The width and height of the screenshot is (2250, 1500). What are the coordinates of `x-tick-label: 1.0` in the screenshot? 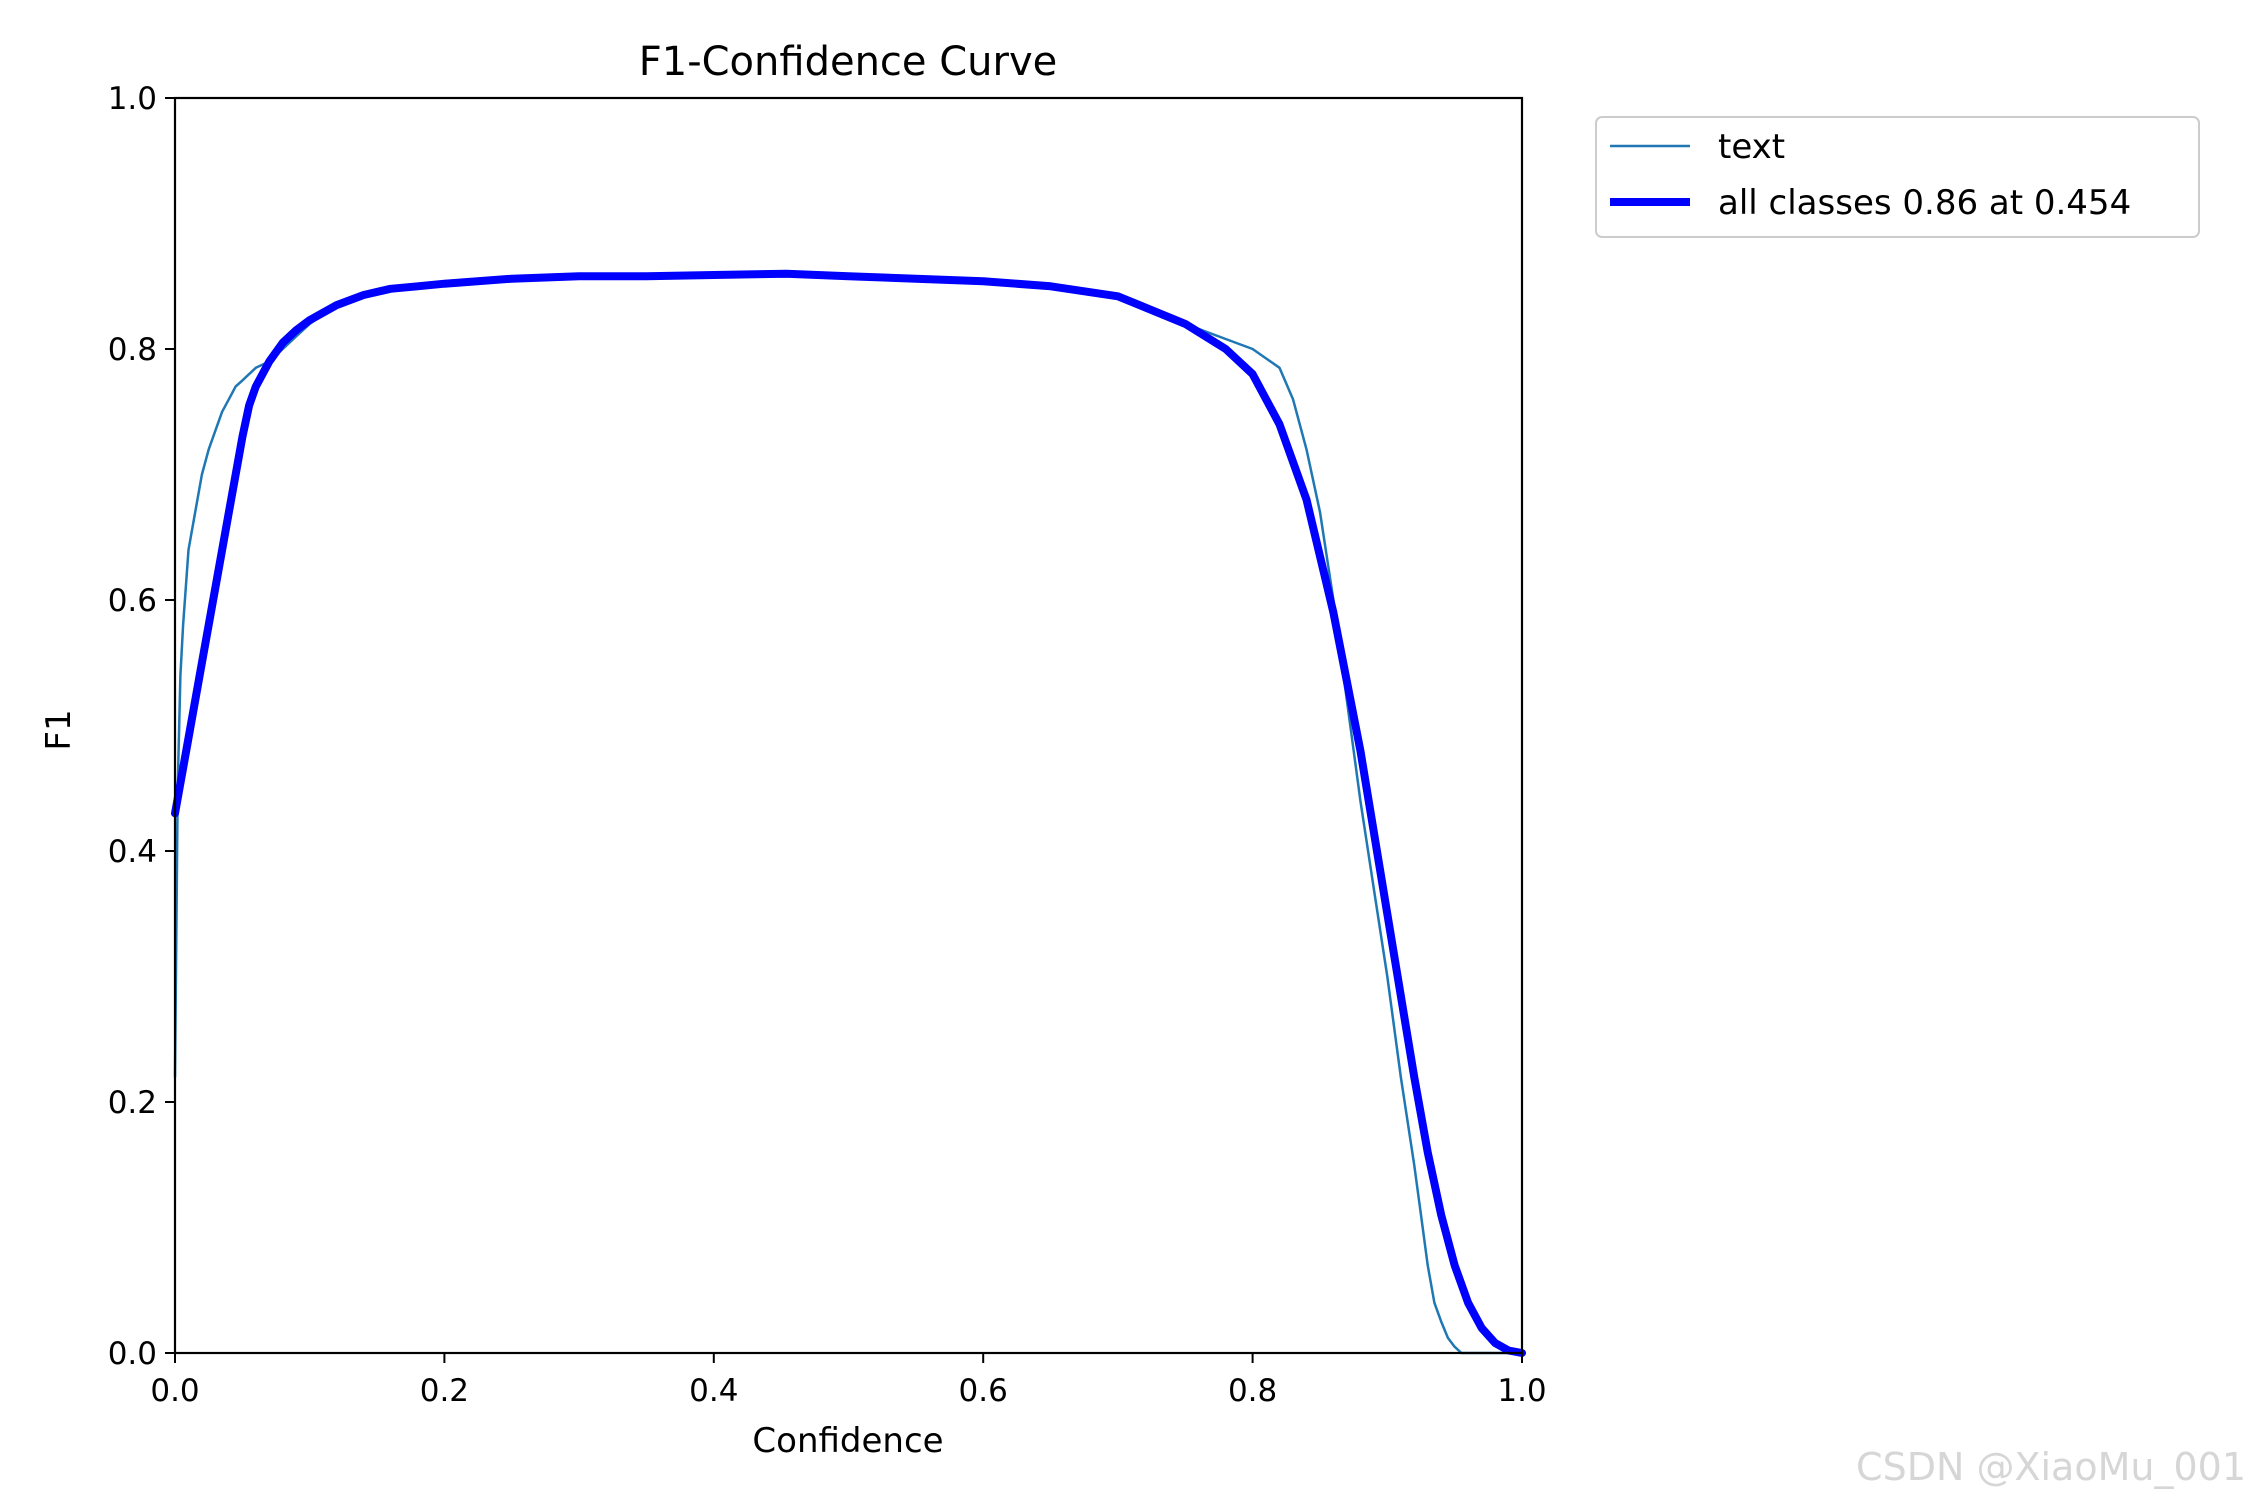 It's located at (1521, 1391).